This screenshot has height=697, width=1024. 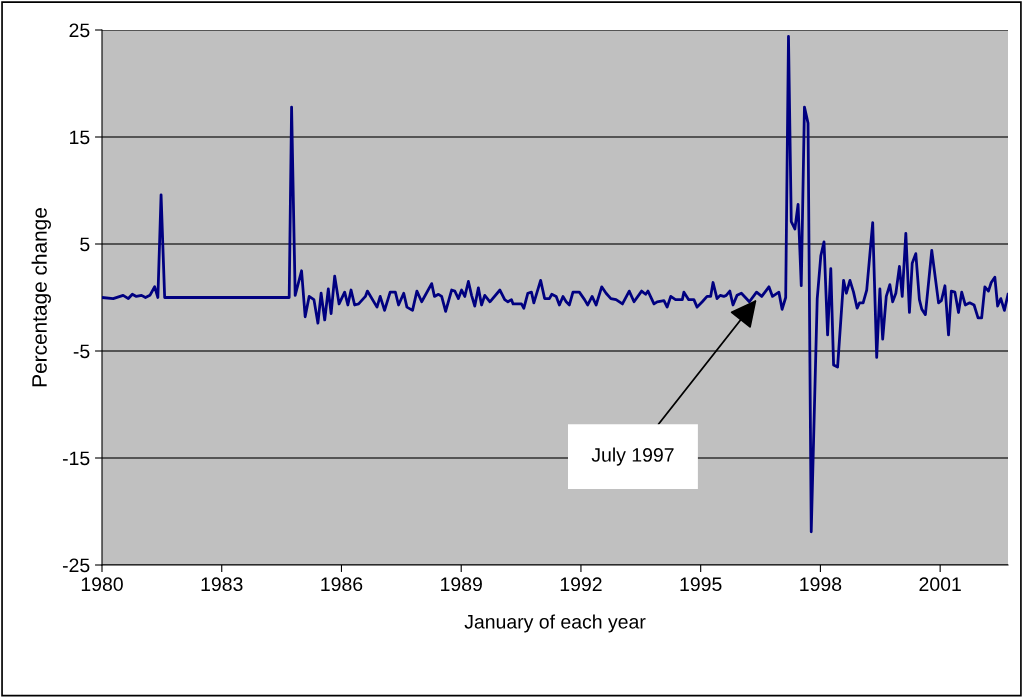 I want to click on x-tick-label: 1998, so click(x=821, y=584).